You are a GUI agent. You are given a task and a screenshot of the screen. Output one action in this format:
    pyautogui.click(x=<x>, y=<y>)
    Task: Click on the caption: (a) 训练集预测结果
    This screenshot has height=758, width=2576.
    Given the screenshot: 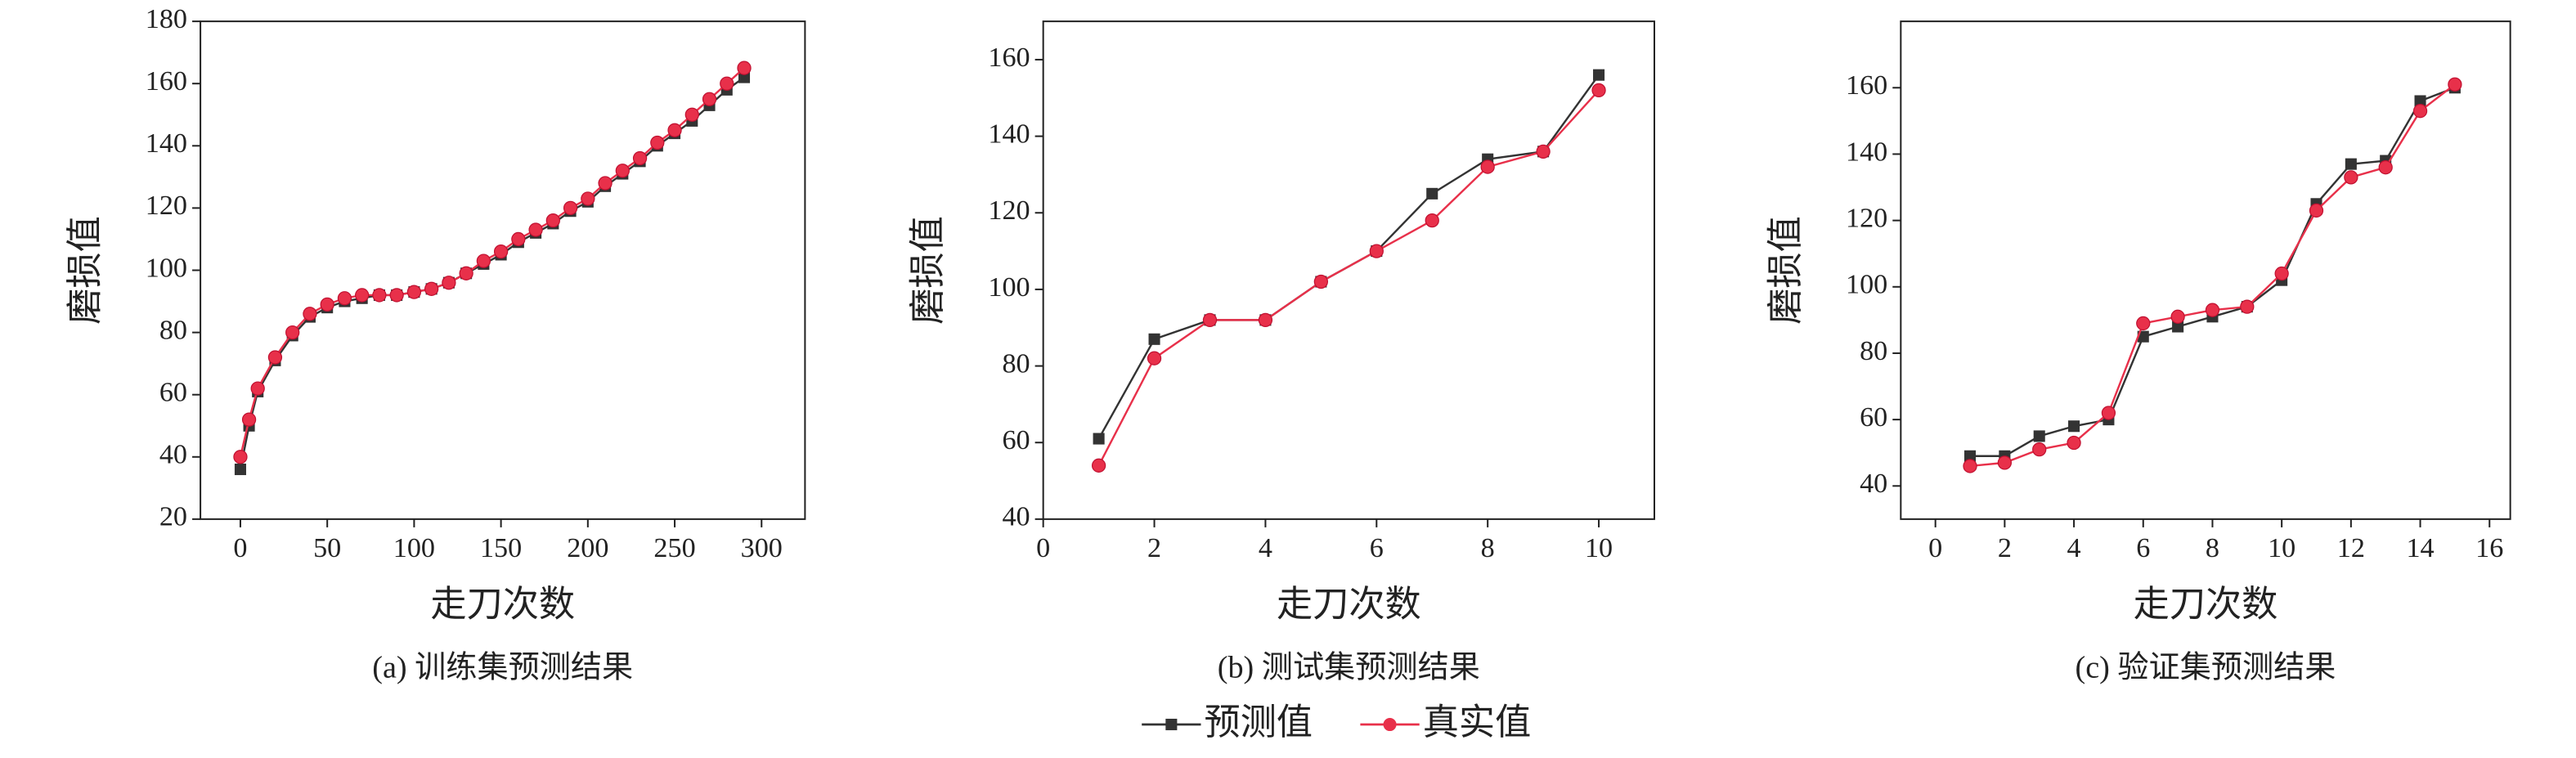 What is the action you would take?
    pyautogui.click(x=502, y=666)
    